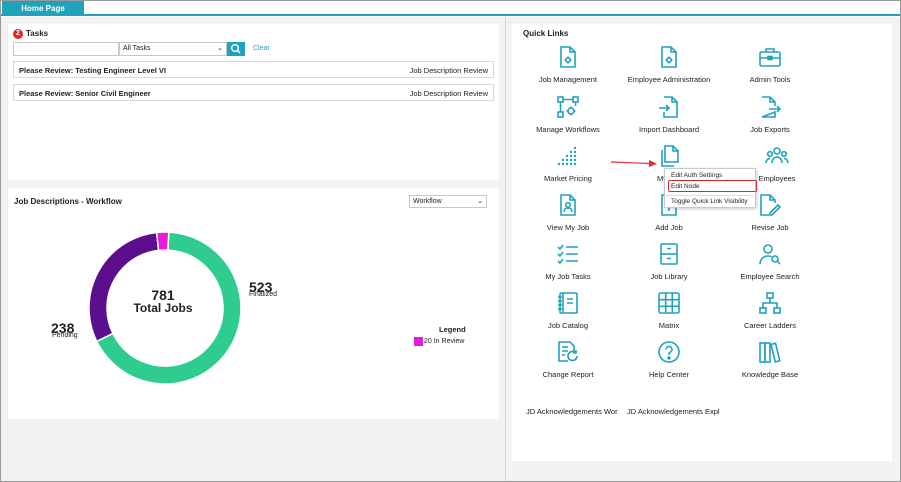  What do you see at coordinates (770, 325) in the screenshot?
I see `quick-link-label: Career Ladders` at bounding box center [770, 325].